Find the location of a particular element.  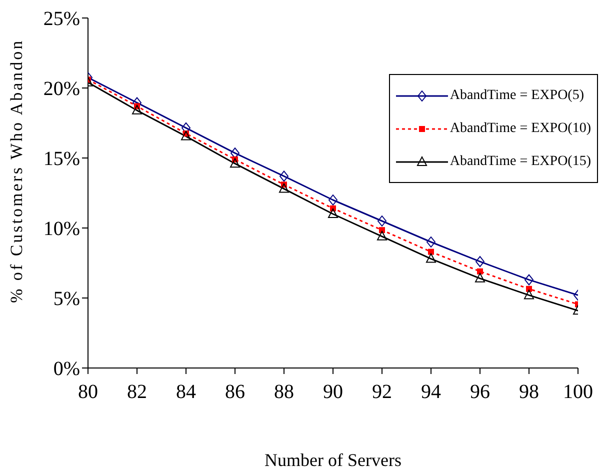

x-tick-label: 84 is located at coordinates (186, 392).